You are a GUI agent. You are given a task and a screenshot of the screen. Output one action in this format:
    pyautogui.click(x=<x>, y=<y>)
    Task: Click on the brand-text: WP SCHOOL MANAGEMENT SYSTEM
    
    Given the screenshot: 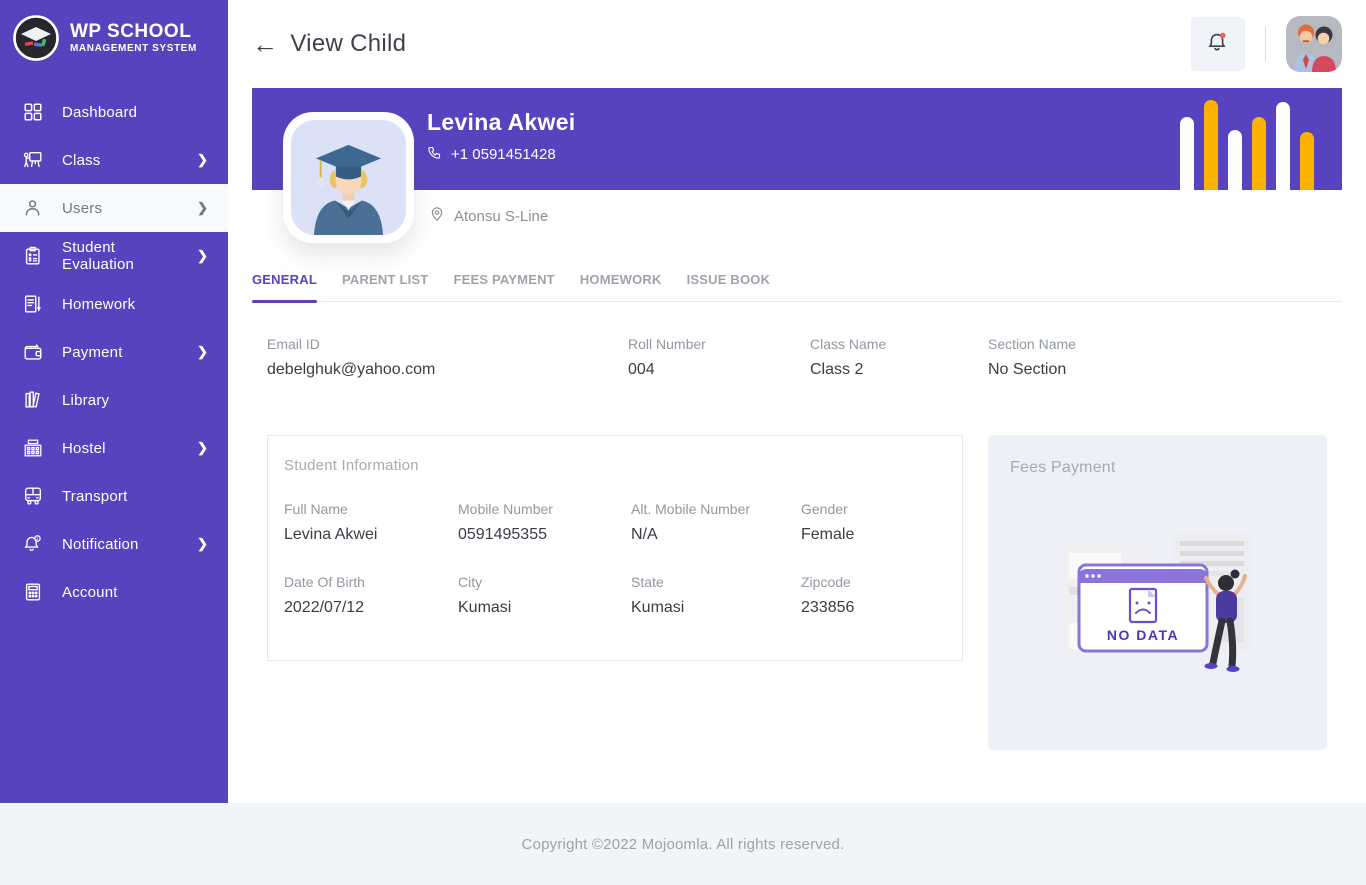 What is the action you would take?
    pyautogui.click(x=133, y=37)
    